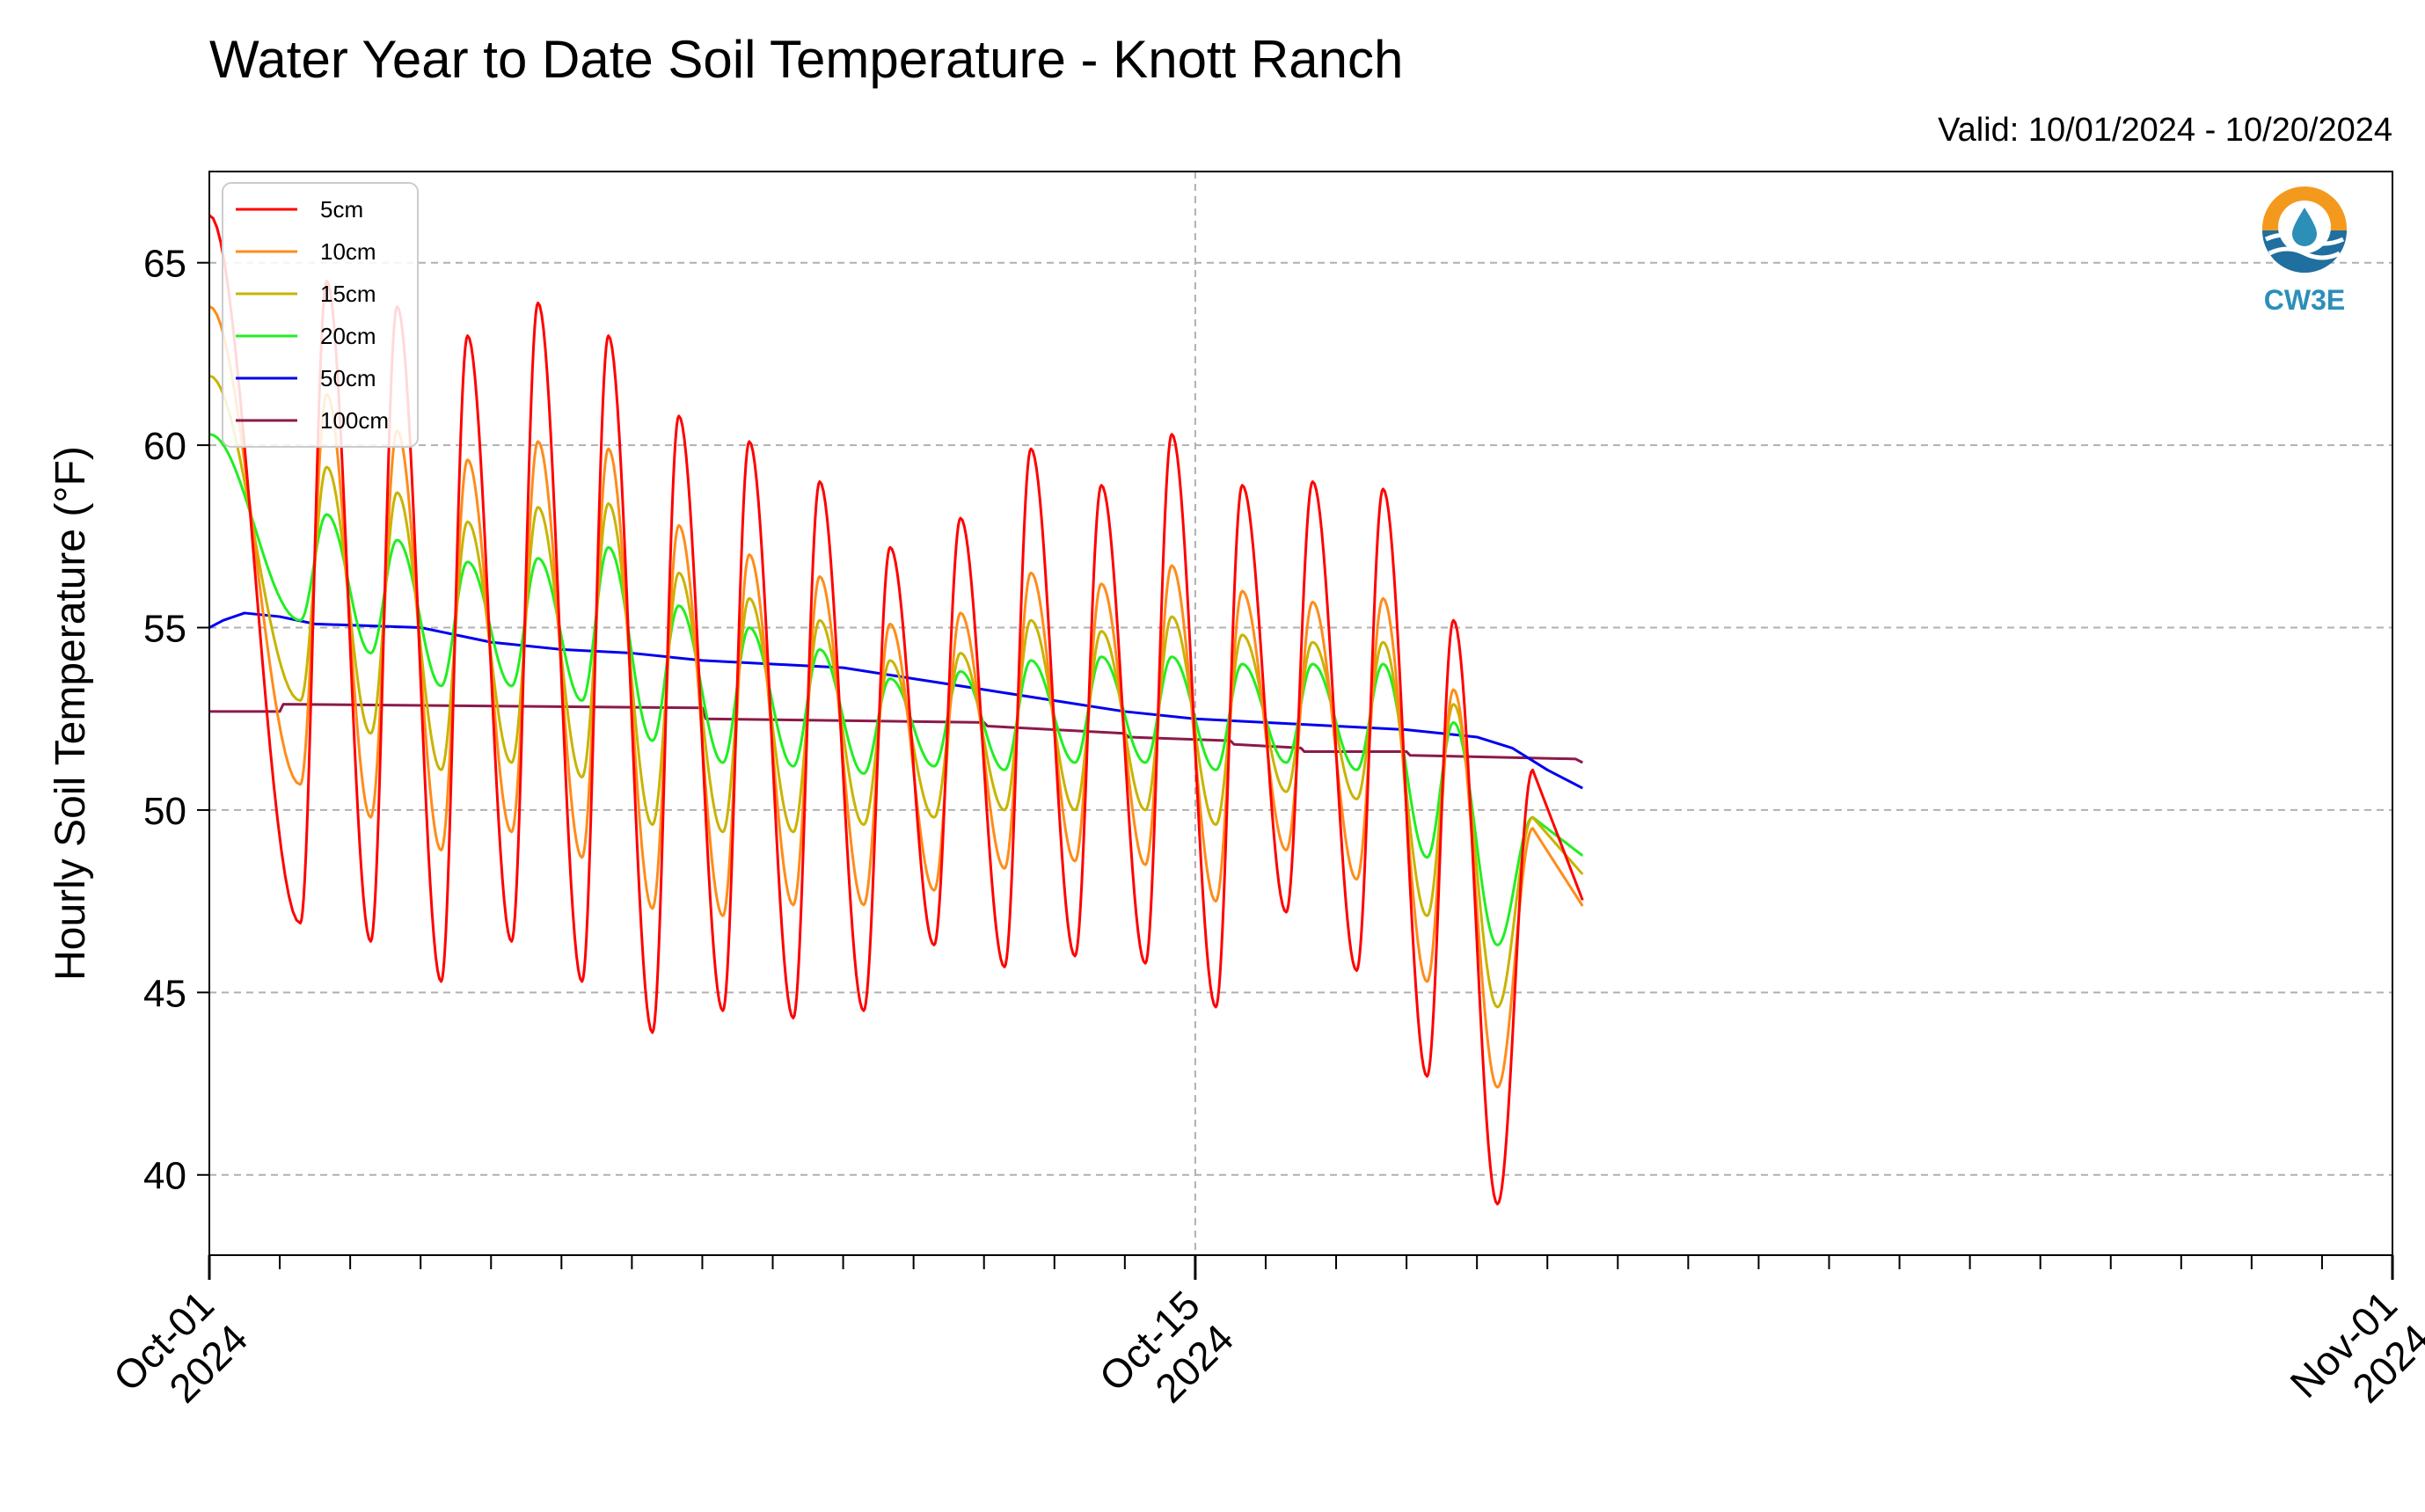 The height and width of the screenshot is (1512, 2425). I want to click on y-axis-ticks: 40 45 50 55 60 65, so click(176, 720).